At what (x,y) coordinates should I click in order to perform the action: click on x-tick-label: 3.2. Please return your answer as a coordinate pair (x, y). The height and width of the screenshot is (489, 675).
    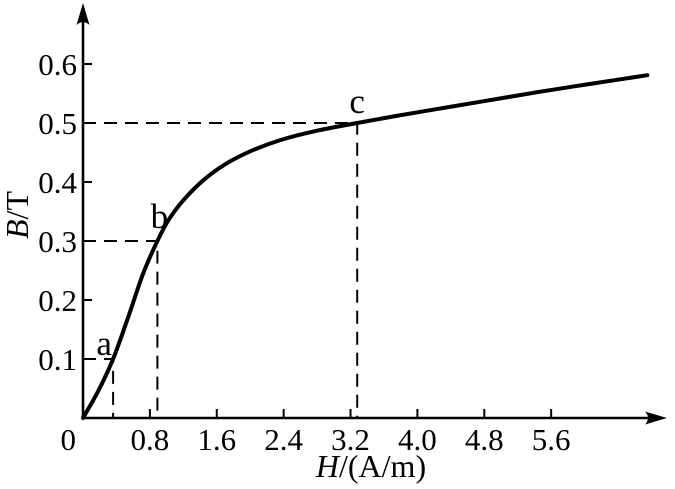
    Looking at the image, I should click on (350, 439).